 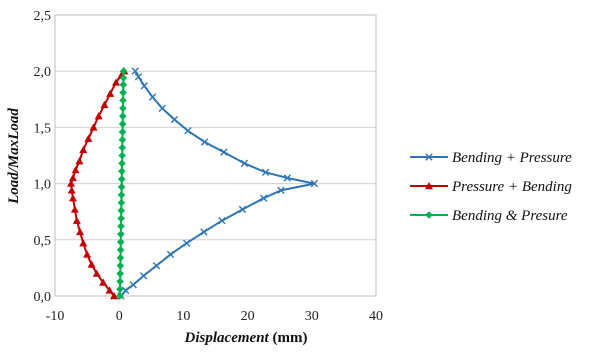 What do you see at coordinates (491, 158) in the screenshot?
I see `legend-item-series-1: Bending + Pressure` at bounding box center [491, 158].